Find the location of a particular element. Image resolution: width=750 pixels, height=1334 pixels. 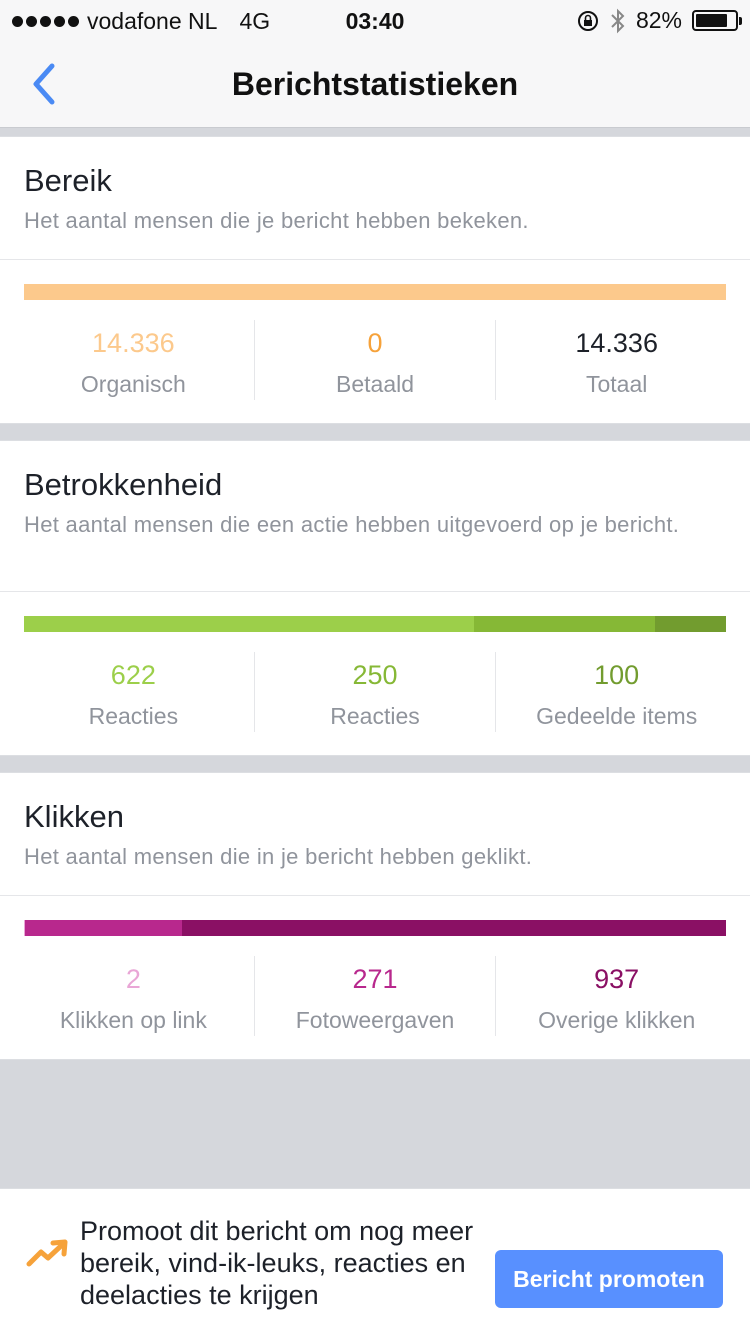

stat-value: 271 is located at coordinates (375, 979).